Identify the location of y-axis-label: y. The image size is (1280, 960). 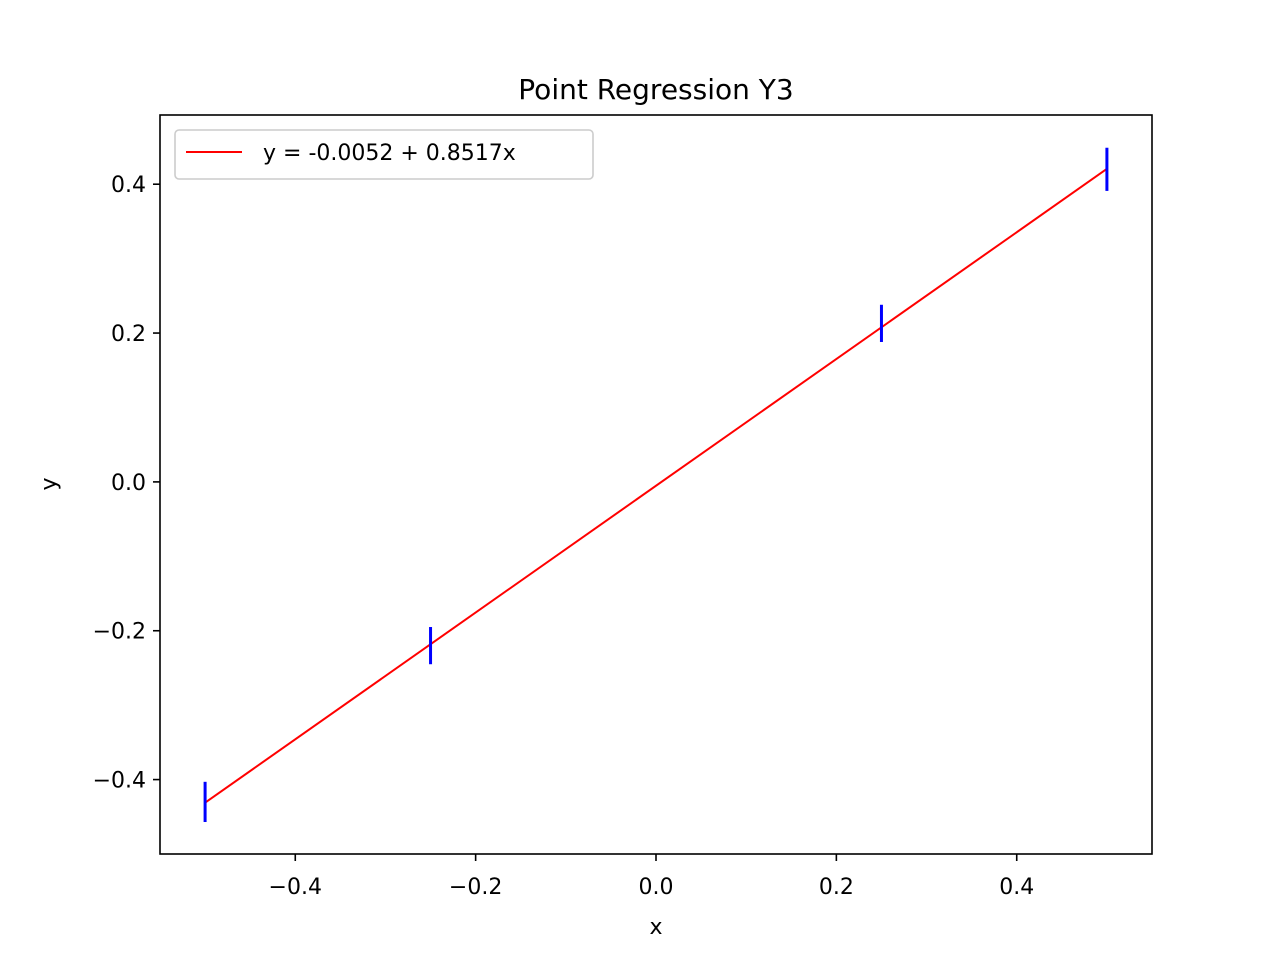
(49, 483).